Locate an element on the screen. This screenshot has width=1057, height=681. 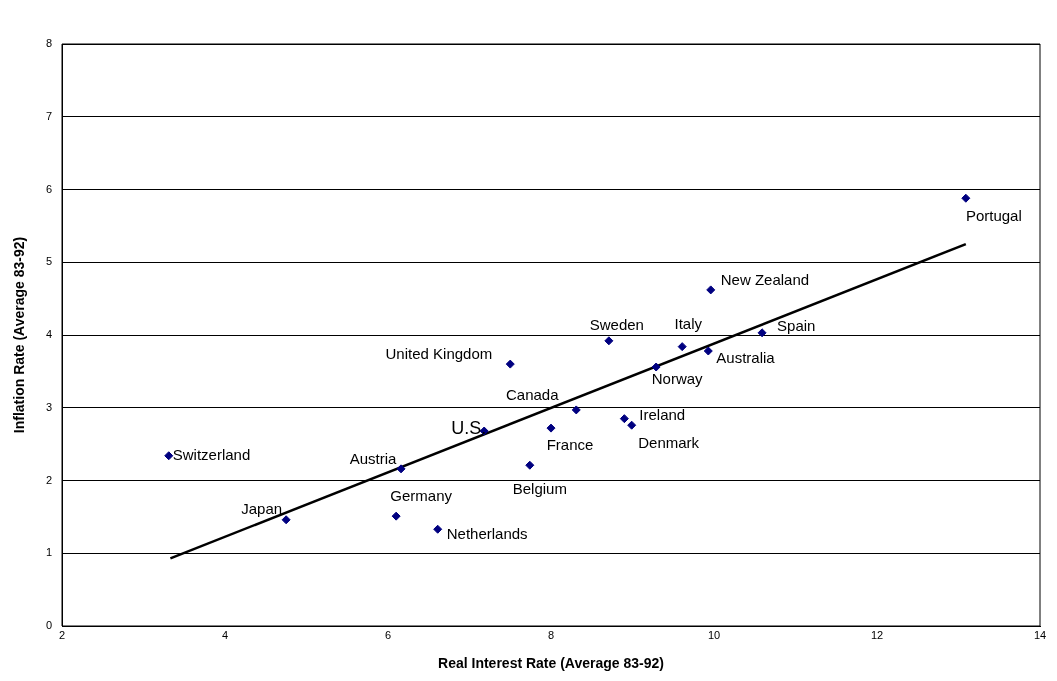
annotation: Norway is located at coordinates (677, 379).